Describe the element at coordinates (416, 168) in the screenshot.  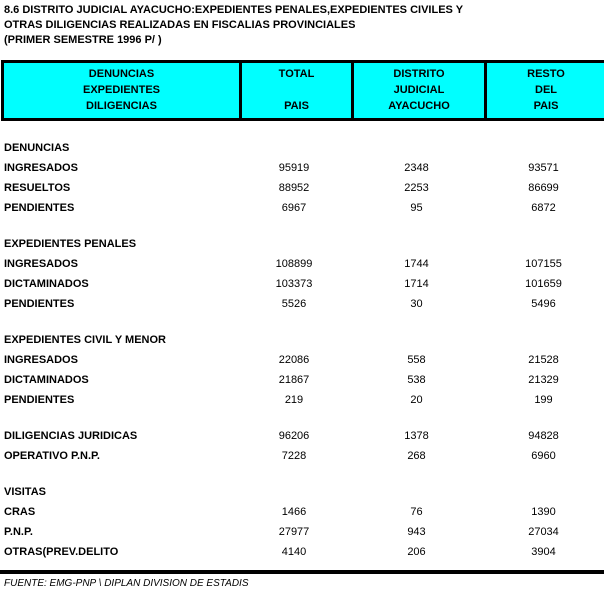
I see `cell-distrito-ayacucho: 2348` at that location.